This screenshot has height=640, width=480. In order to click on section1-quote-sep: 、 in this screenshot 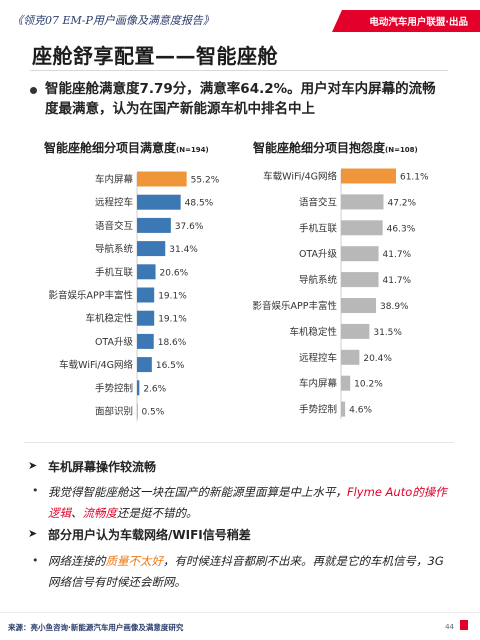, I will do `click(77, 513)`.